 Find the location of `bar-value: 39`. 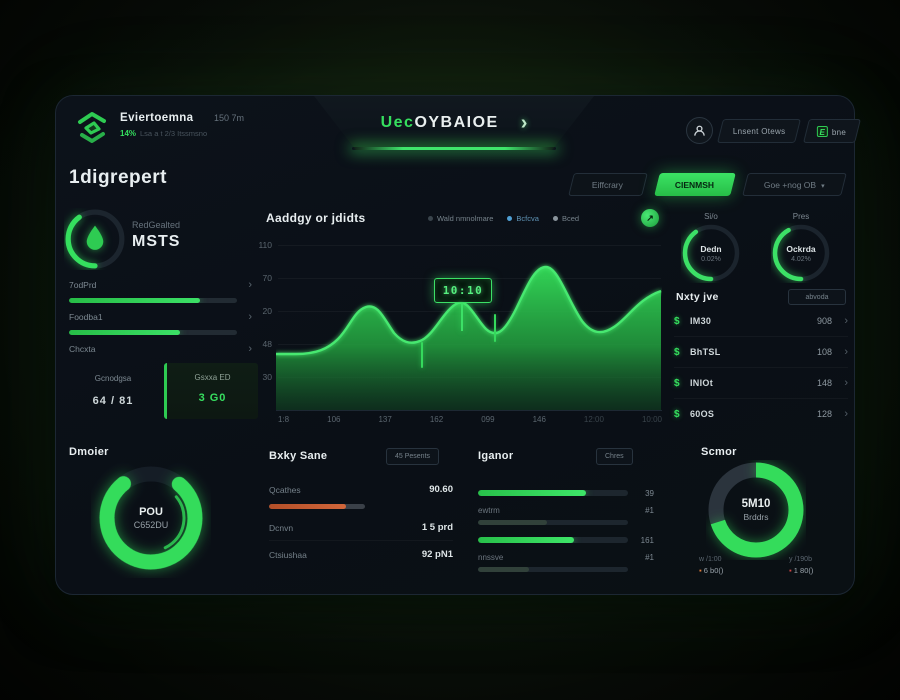

bar-value: 39 is located at coordinates (649, 493).